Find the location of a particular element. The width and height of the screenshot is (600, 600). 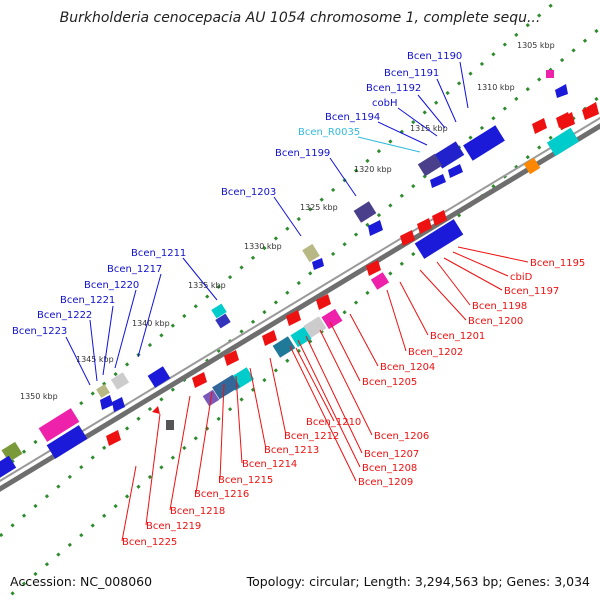

gene-cbid is located at coordinates (563, 142).